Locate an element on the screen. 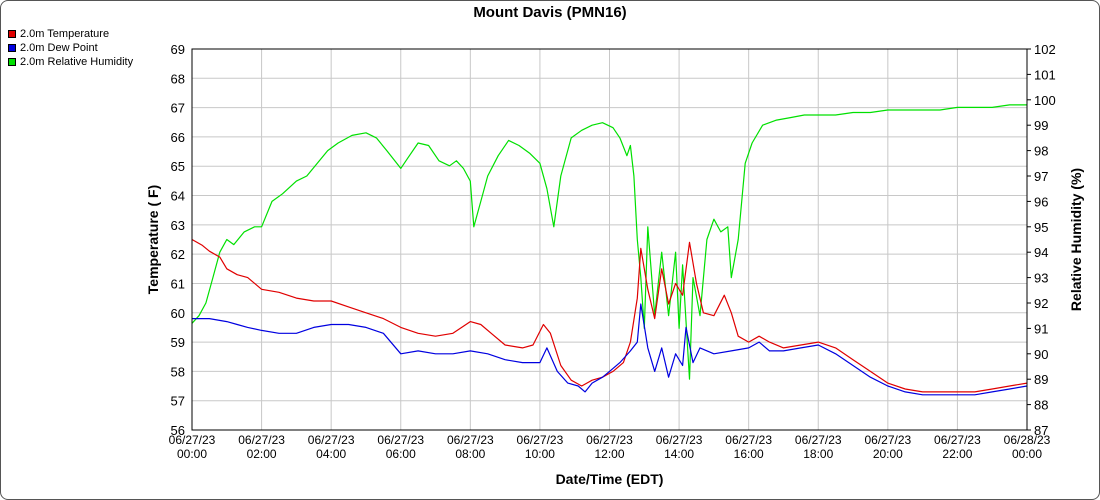 The height and width of the screenshot is (500, 1100). y2-tick-label: 89 is located at coordinates (1041, 379).